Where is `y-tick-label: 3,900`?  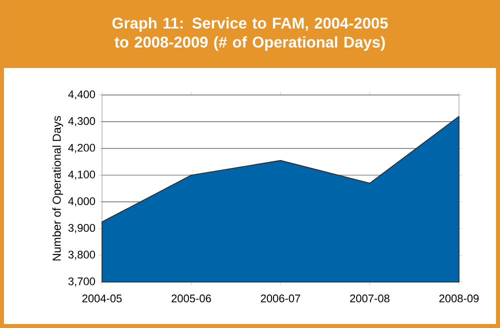 y-tick-label: 3,900 is located at coordinates (82, 229).